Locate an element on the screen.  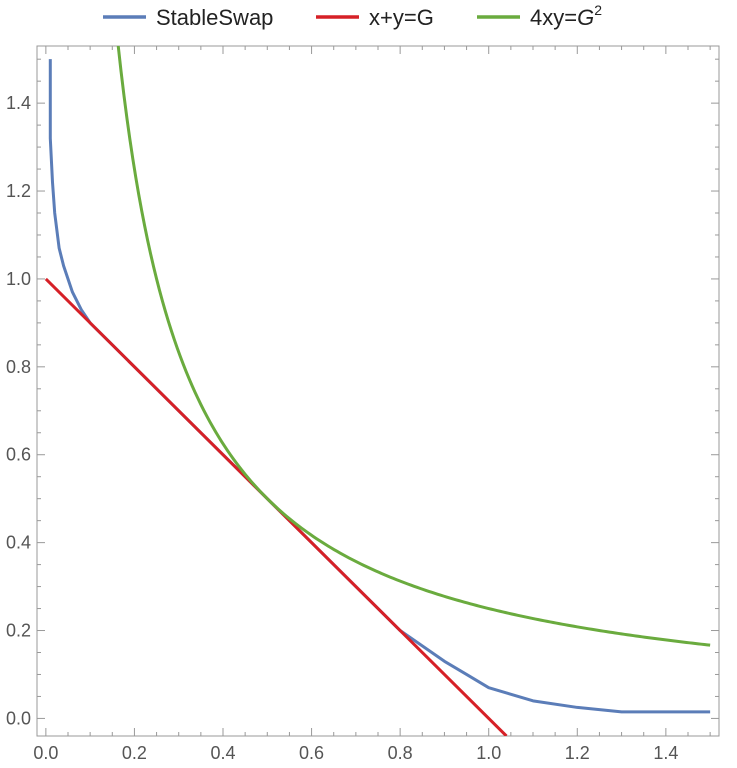
legend-label-product-main: 4xy= is located at coordinates (553, 17).